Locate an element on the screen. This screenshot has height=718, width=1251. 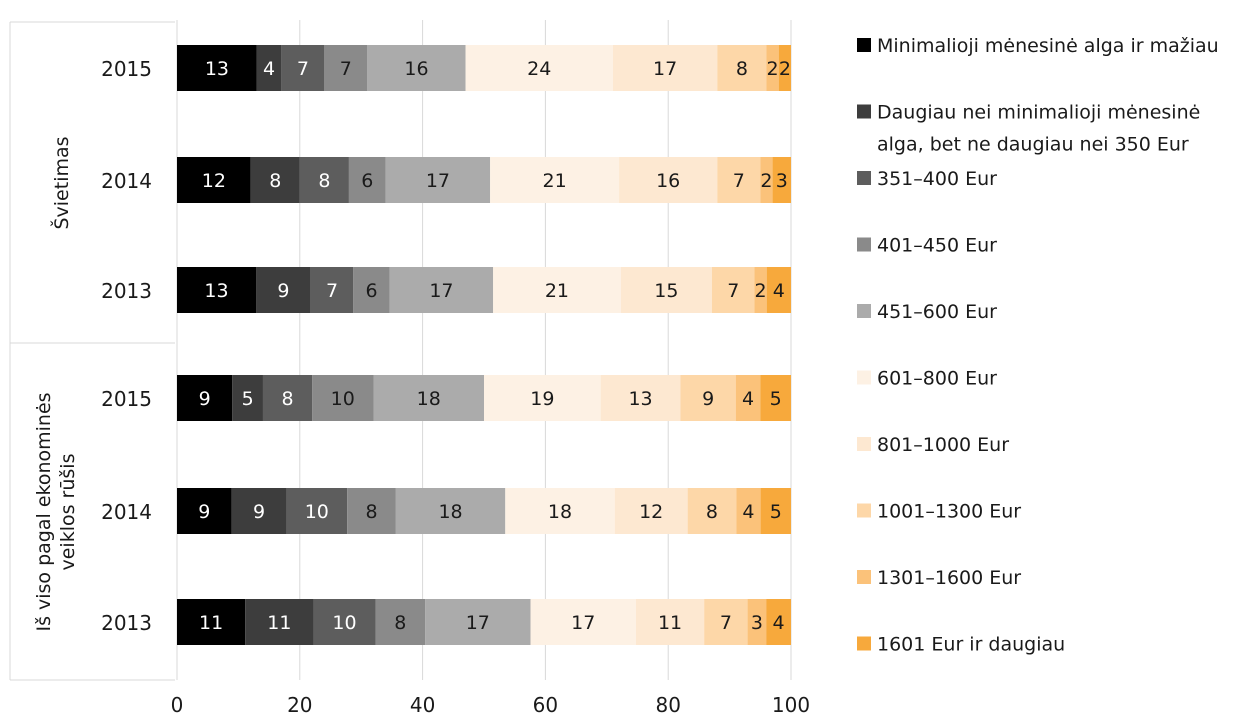
x-tick-label: 80 is located at coordinates (667, 705).